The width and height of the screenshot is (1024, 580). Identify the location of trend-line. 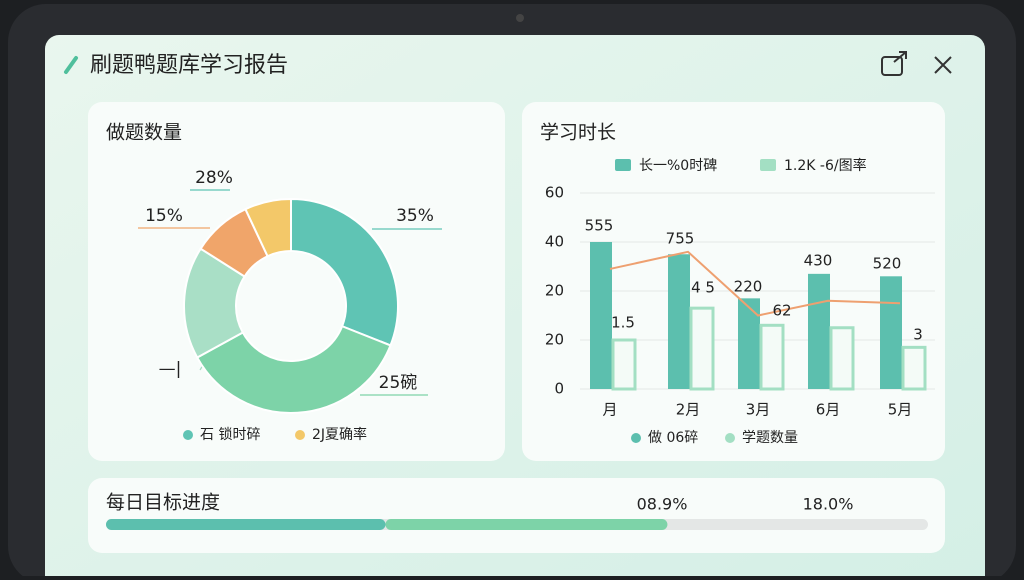
(755, 283).